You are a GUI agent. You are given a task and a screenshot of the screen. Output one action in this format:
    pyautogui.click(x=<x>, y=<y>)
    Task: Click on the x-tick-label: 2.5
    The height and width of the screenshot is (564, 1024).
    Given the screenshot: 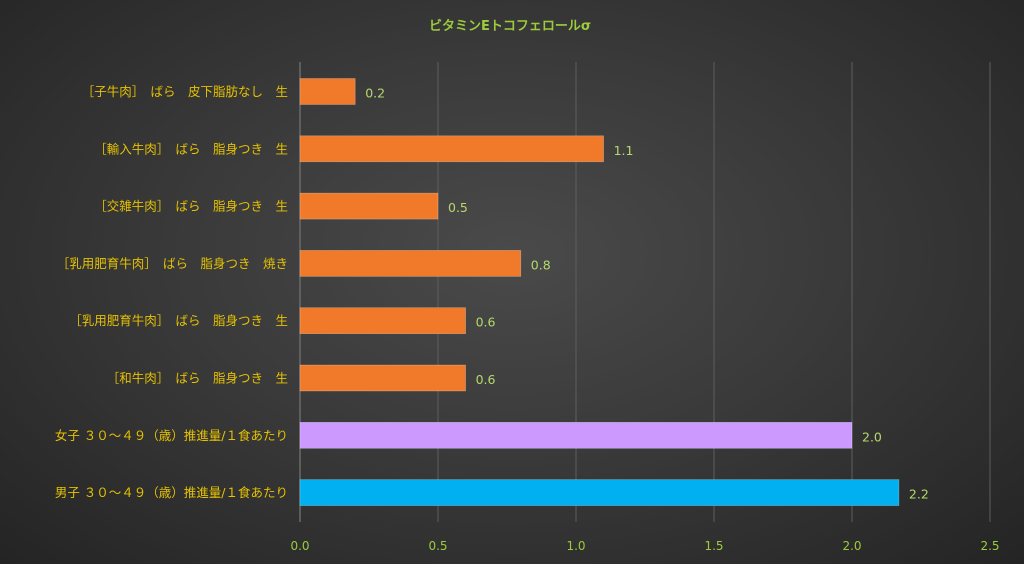 What is the action you would take?
    pyautogui.click(x=989, y=546)
    